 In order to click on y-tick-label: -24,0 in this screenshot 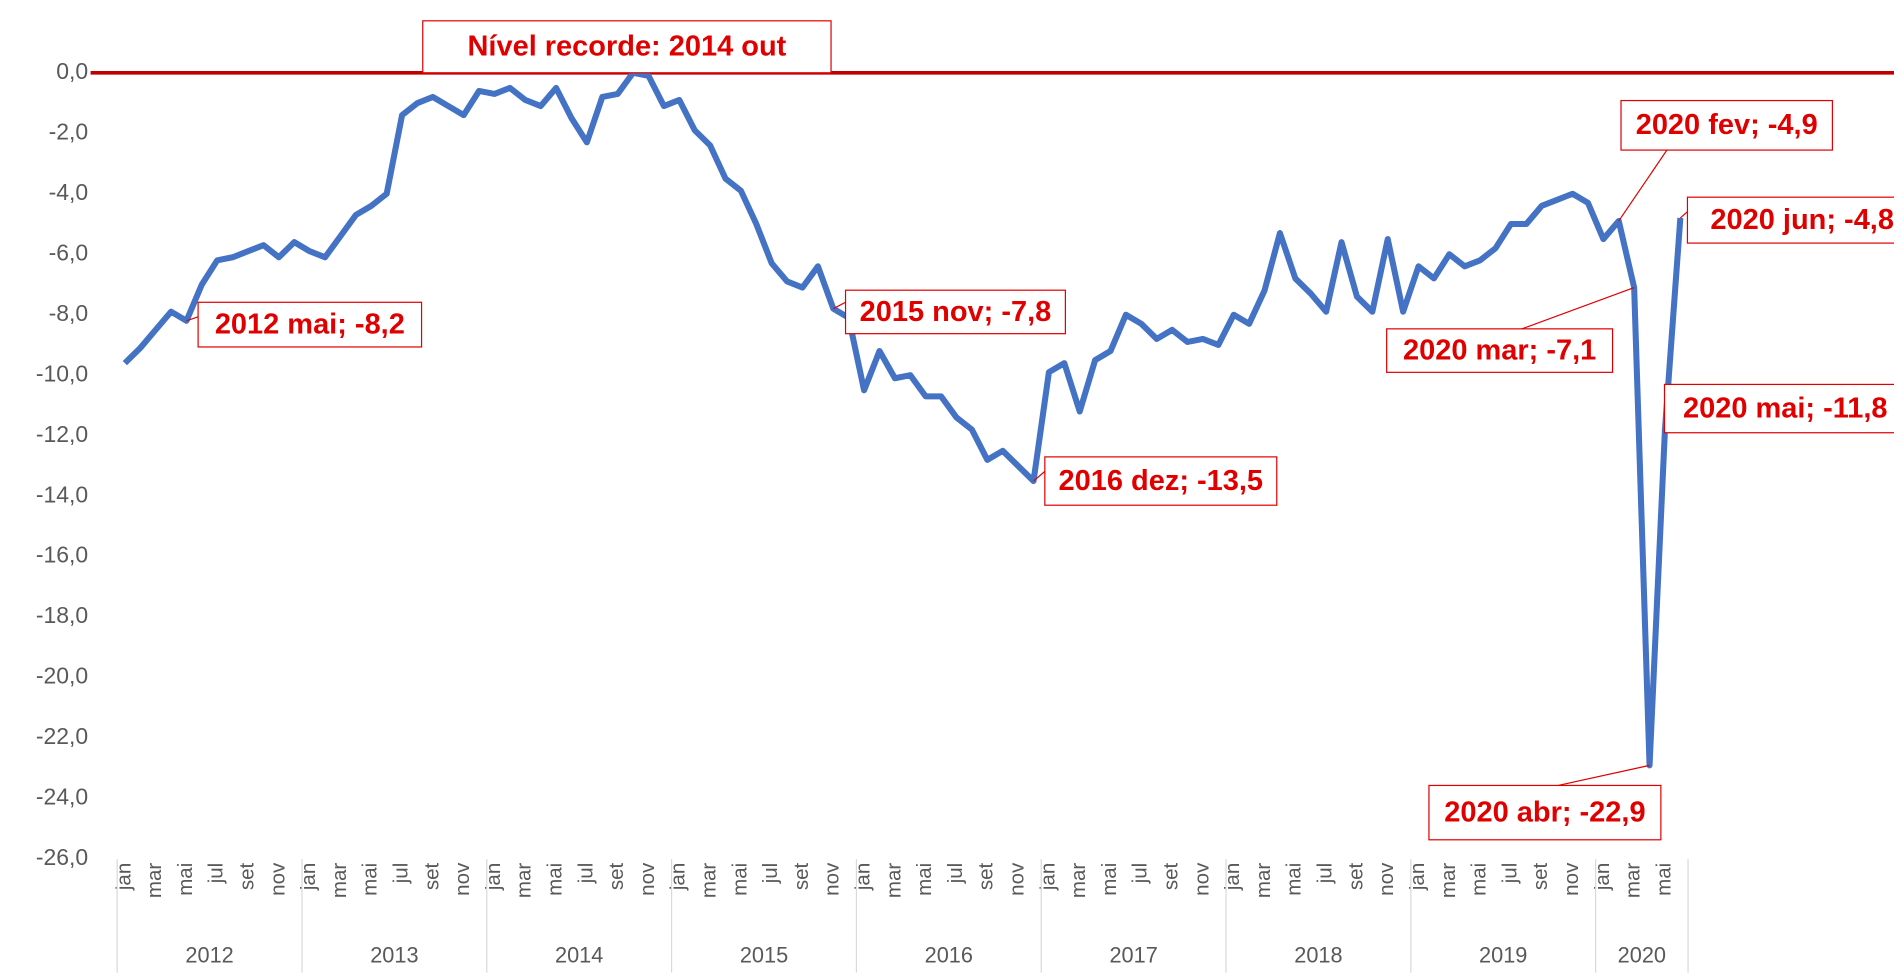, I will do `click(62, 797)`.